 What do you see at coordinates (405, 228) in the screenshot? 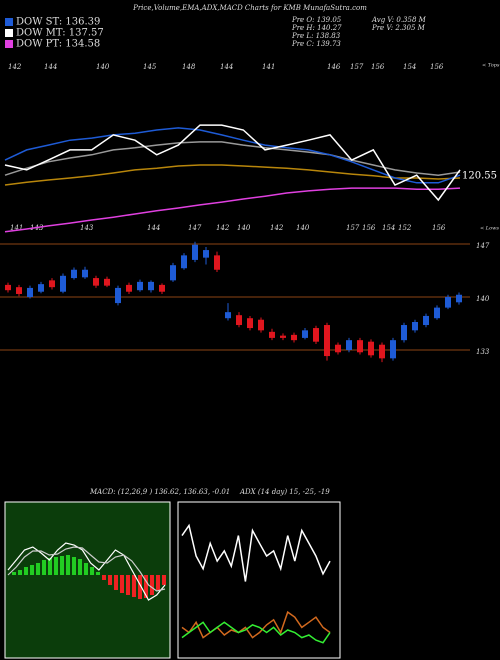
I see `bottom-label: 152` at bounding box center [405, 228].